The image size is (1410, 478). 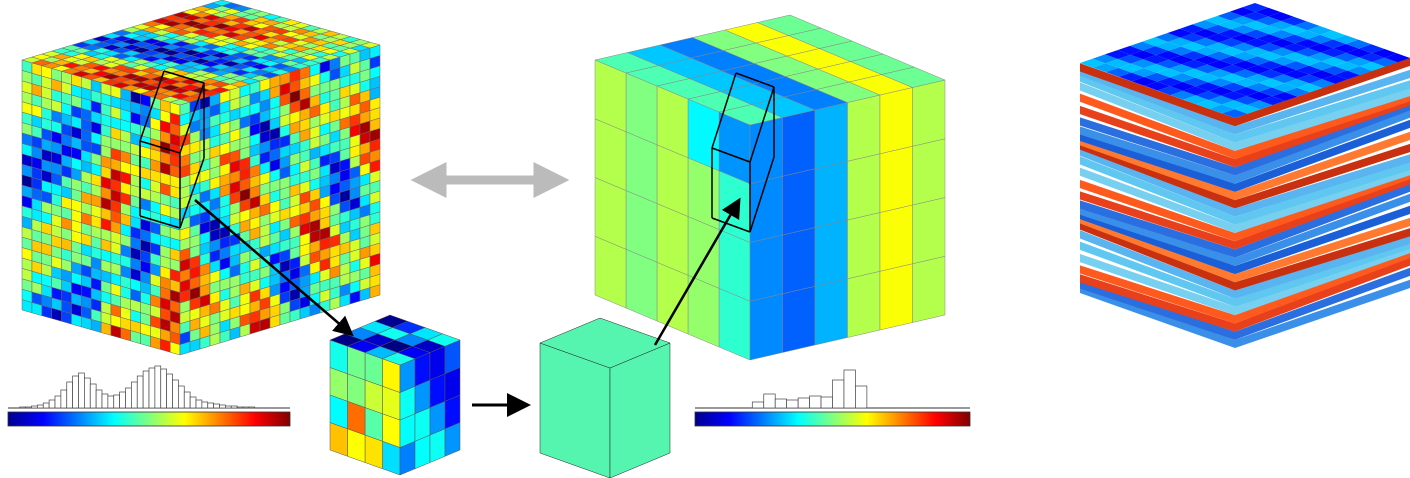 I want to click on layered-model, so click(x=1245, y=202).